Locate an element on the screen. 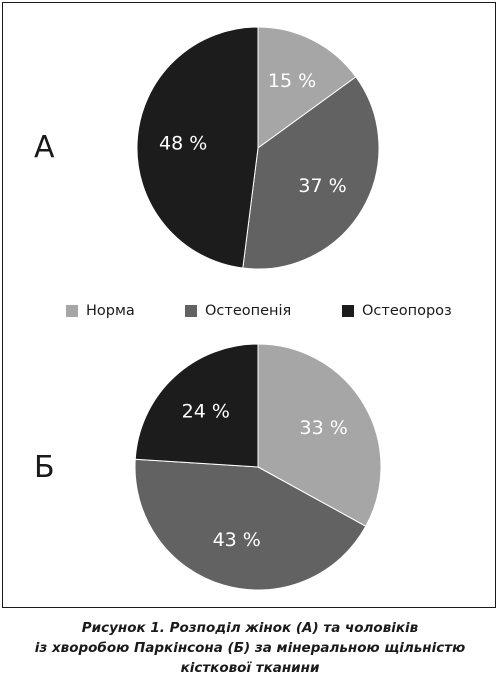 This screenshot has height=681, width=500. legend-swatch-norma is located at coordinates (72, 311).